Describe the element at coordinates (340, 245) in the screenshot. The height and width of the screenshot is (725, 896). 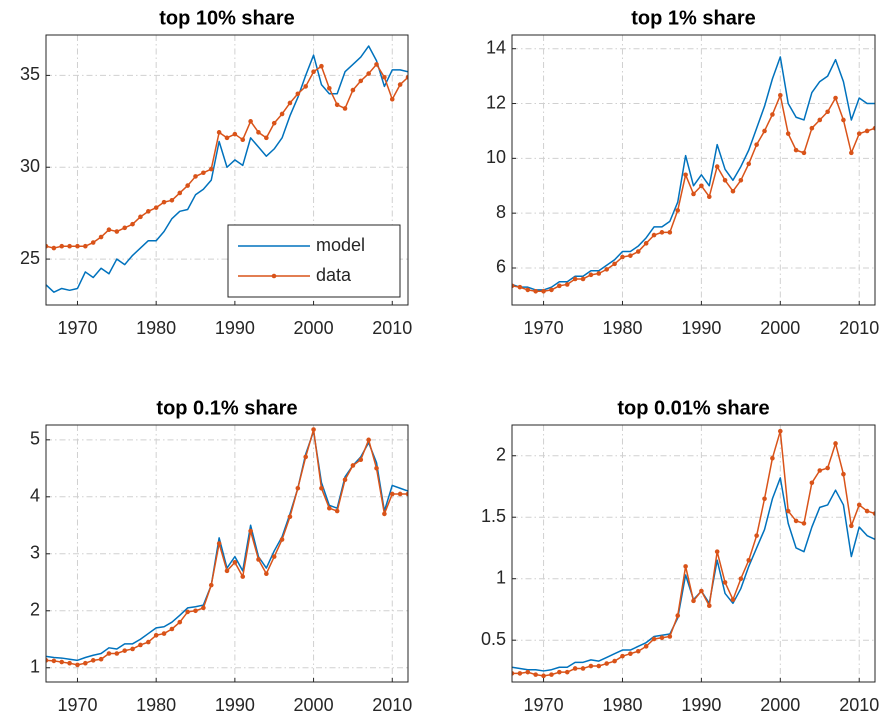
I see `legend-label: model` at that location.